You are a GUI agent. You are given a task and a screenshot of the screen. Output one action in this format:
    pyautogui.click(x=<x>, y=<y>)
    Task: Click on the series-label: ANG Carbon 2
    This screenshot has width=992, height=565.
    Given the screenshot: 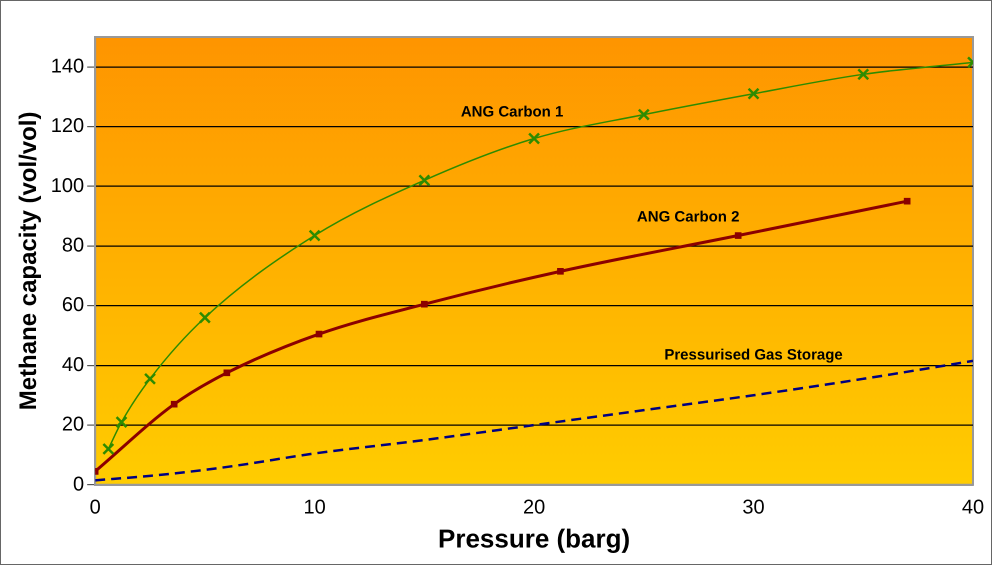 What is the action you would take?
    pyautogui.click(x=688, y=217)
    